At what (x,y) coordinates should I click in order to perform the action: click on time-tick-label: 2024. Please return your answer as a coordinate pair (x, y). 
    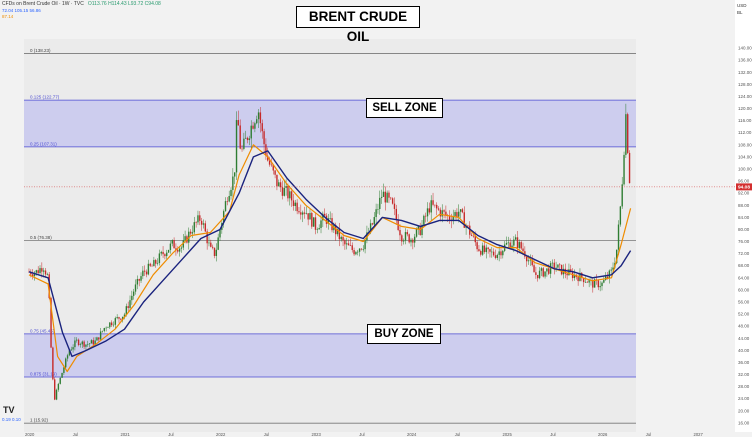
    Looking at the image, I should click on (412, 434).